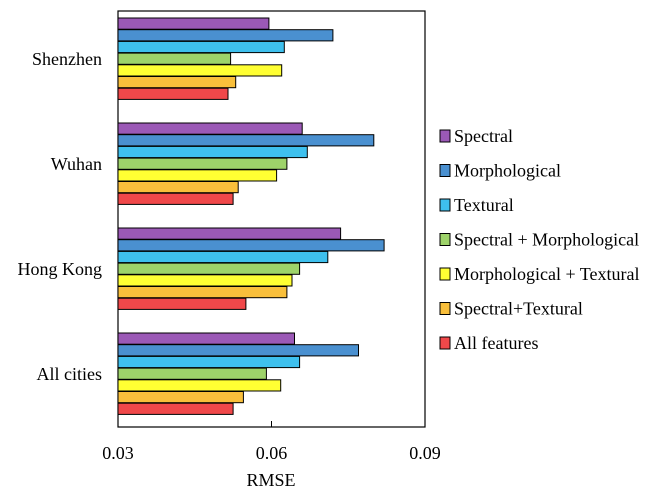  What do you see at coordinates (118, 453) in the screenshot?
I see `x-tick-label: 0.03` at bounding box center [118, 453].